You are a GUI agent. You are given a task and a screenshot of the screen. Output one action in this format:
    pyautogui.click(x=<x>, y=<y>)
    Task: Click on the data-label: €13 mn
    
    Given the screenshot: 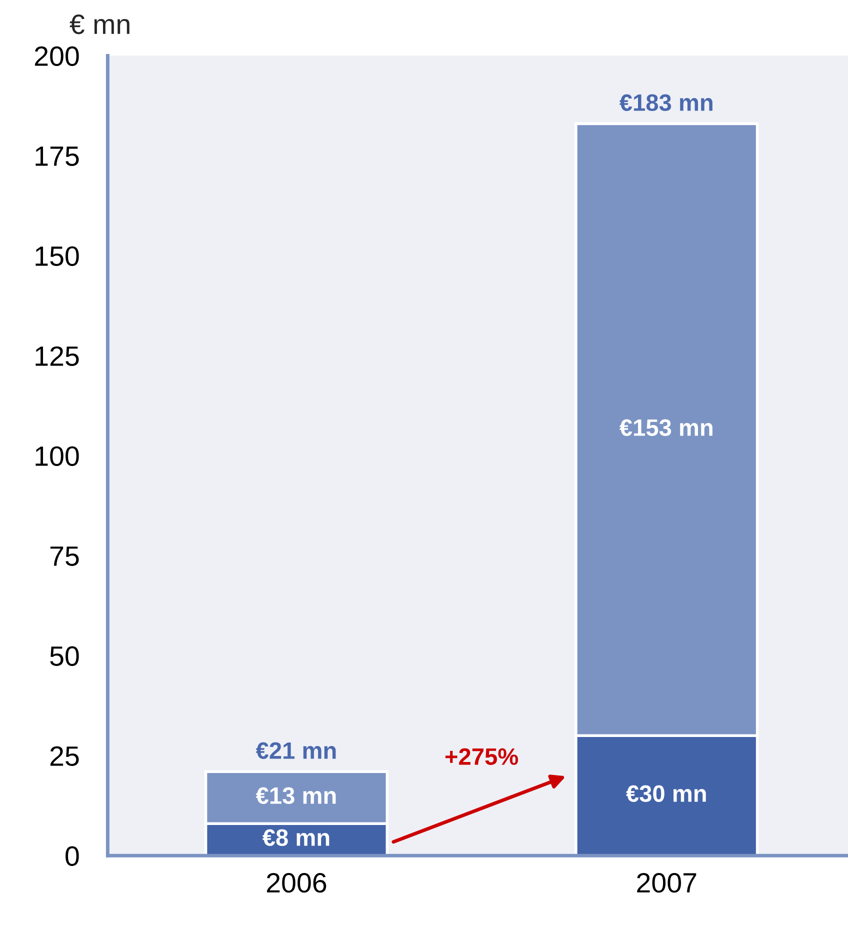 What is the action you would take?
    pyautogui.click(x=296, y=795)
    